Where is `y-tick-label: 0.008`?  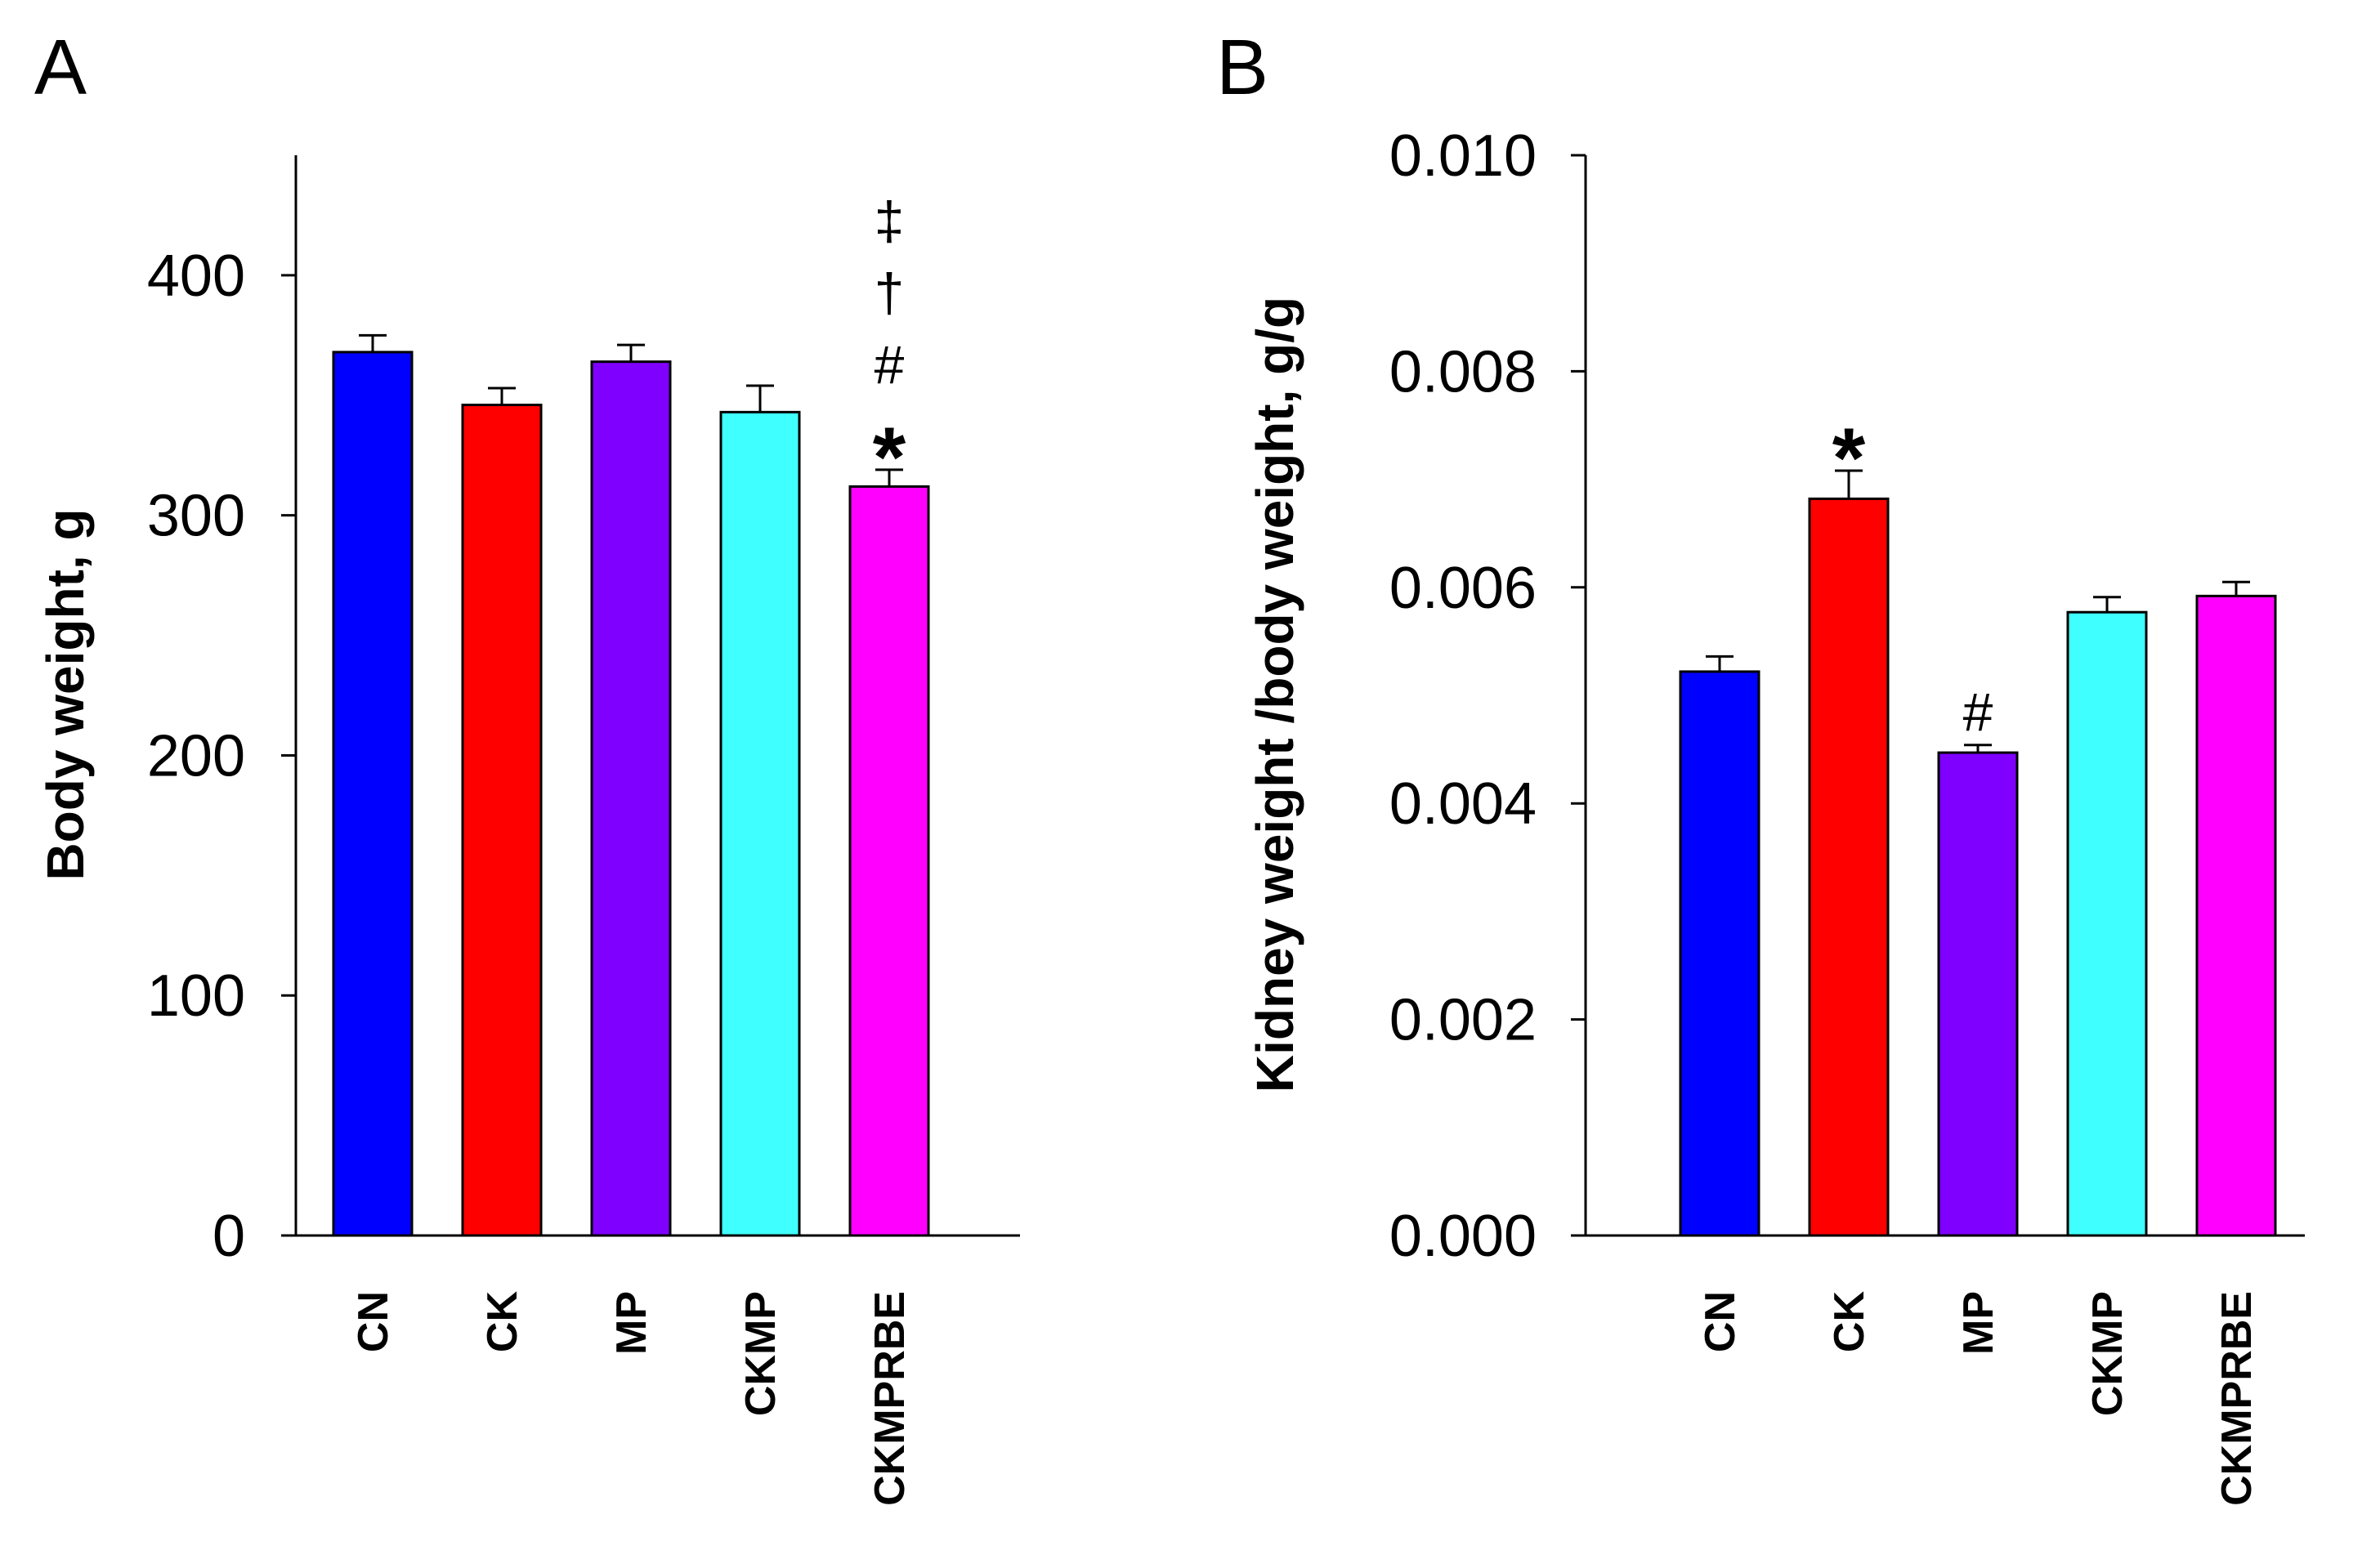 y-tick-label: 0.008 is located at coordinates (1463, 372).